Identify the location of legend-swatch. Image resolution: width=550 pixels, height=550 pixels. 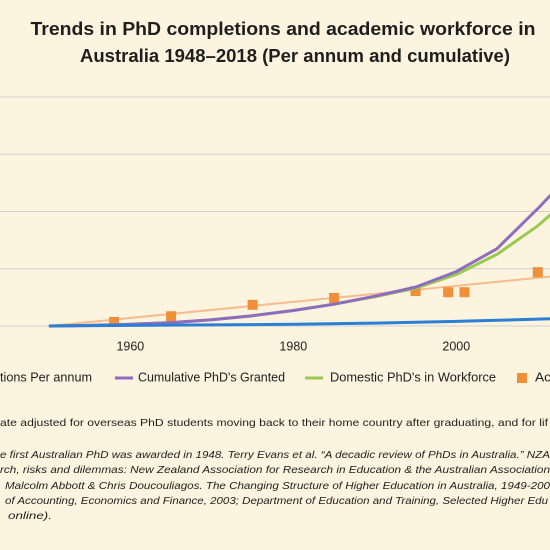
(522, 378).